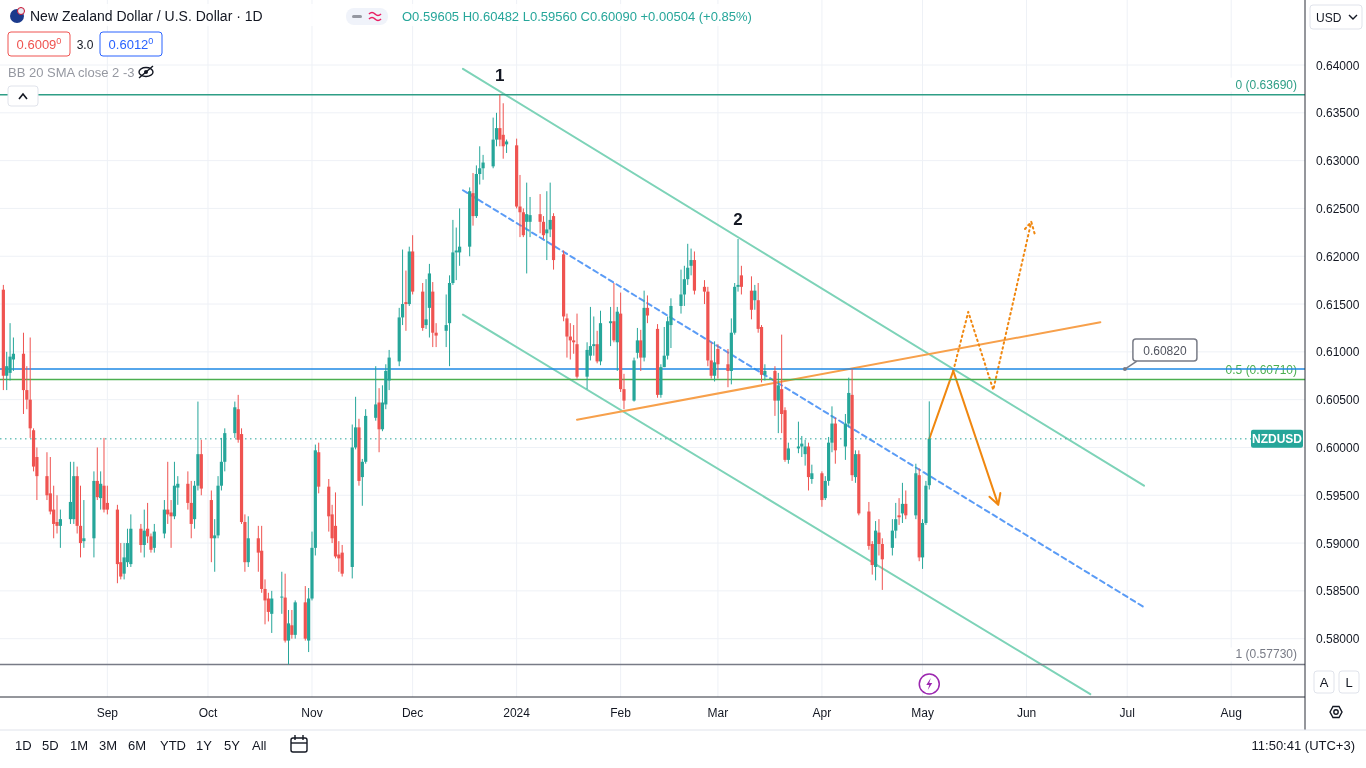 The image size is (1366, 768). Describe the element at coordinates (1338, 256) in the screenshot. I see `y-tick-label: 0.62000` at that location.